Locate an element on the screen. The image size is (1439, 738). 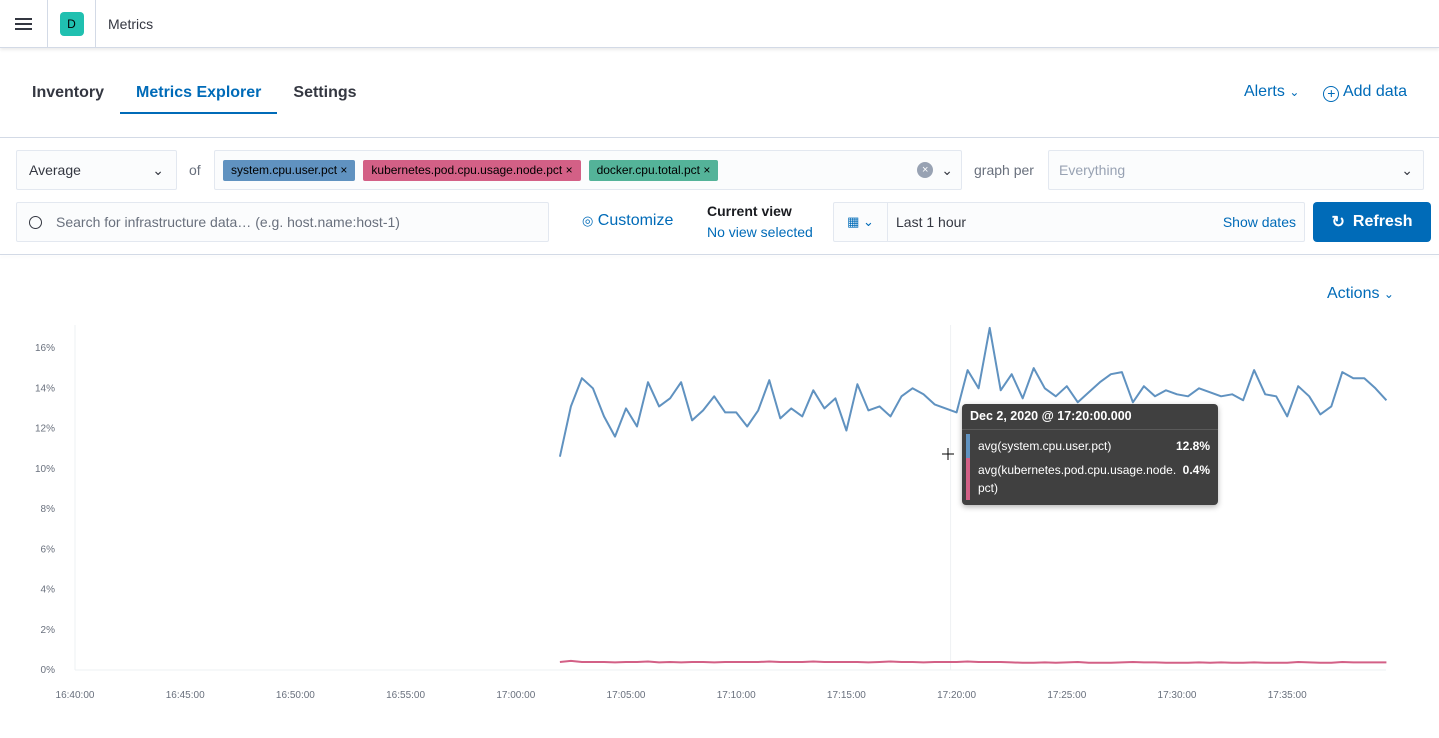
search-icon is located at coordinates (35, 222).